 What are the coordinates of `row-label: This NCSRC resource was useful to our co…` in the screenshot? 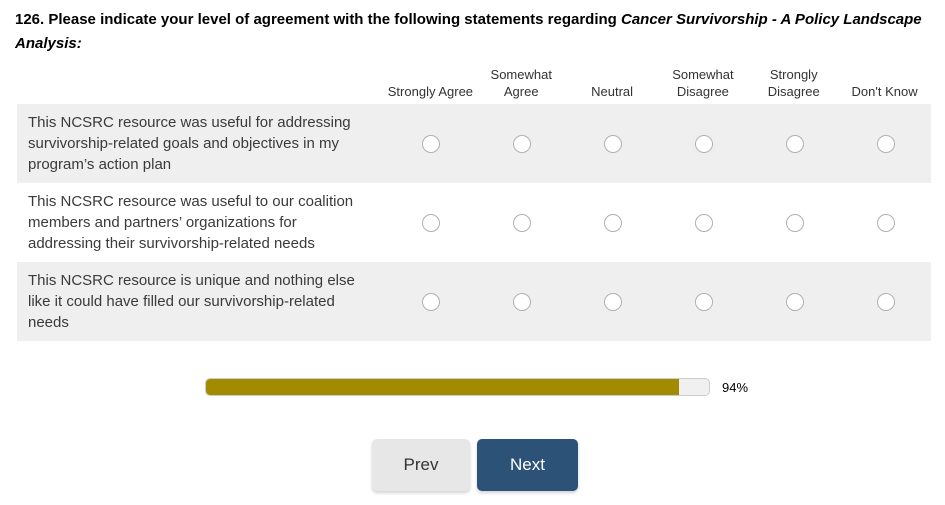 It's located at (191, 222).